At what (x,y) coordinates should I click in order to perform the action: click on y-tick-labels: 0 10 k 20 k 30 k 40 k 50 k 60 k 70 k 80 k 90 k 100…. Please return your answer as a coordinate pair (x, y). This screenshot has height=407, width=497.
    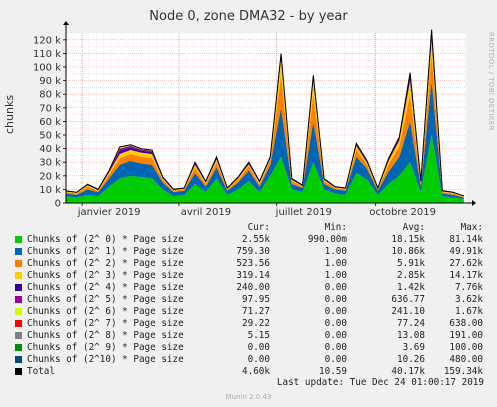
    Looking at the image, I should click on (49, 122).